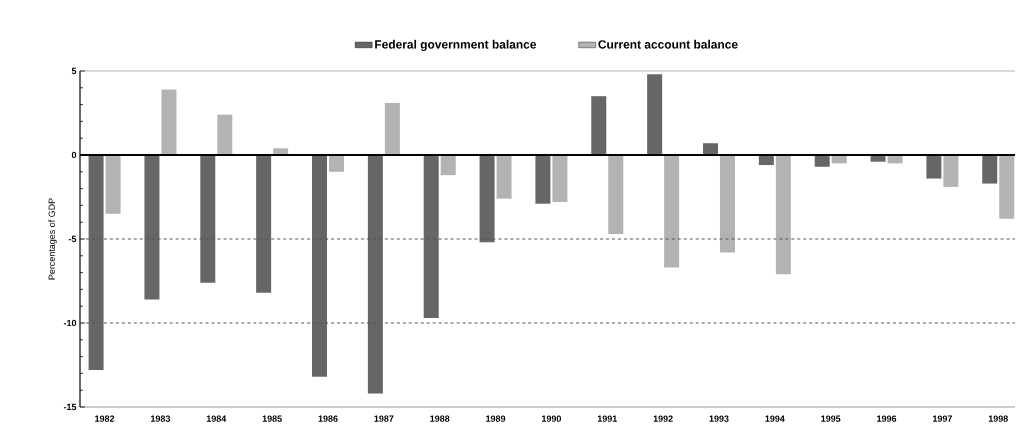  What do you see at coordinates (719, 418) in the screenshot?
I see `x-tick-label: 1993` at bounding box center [719, 418].